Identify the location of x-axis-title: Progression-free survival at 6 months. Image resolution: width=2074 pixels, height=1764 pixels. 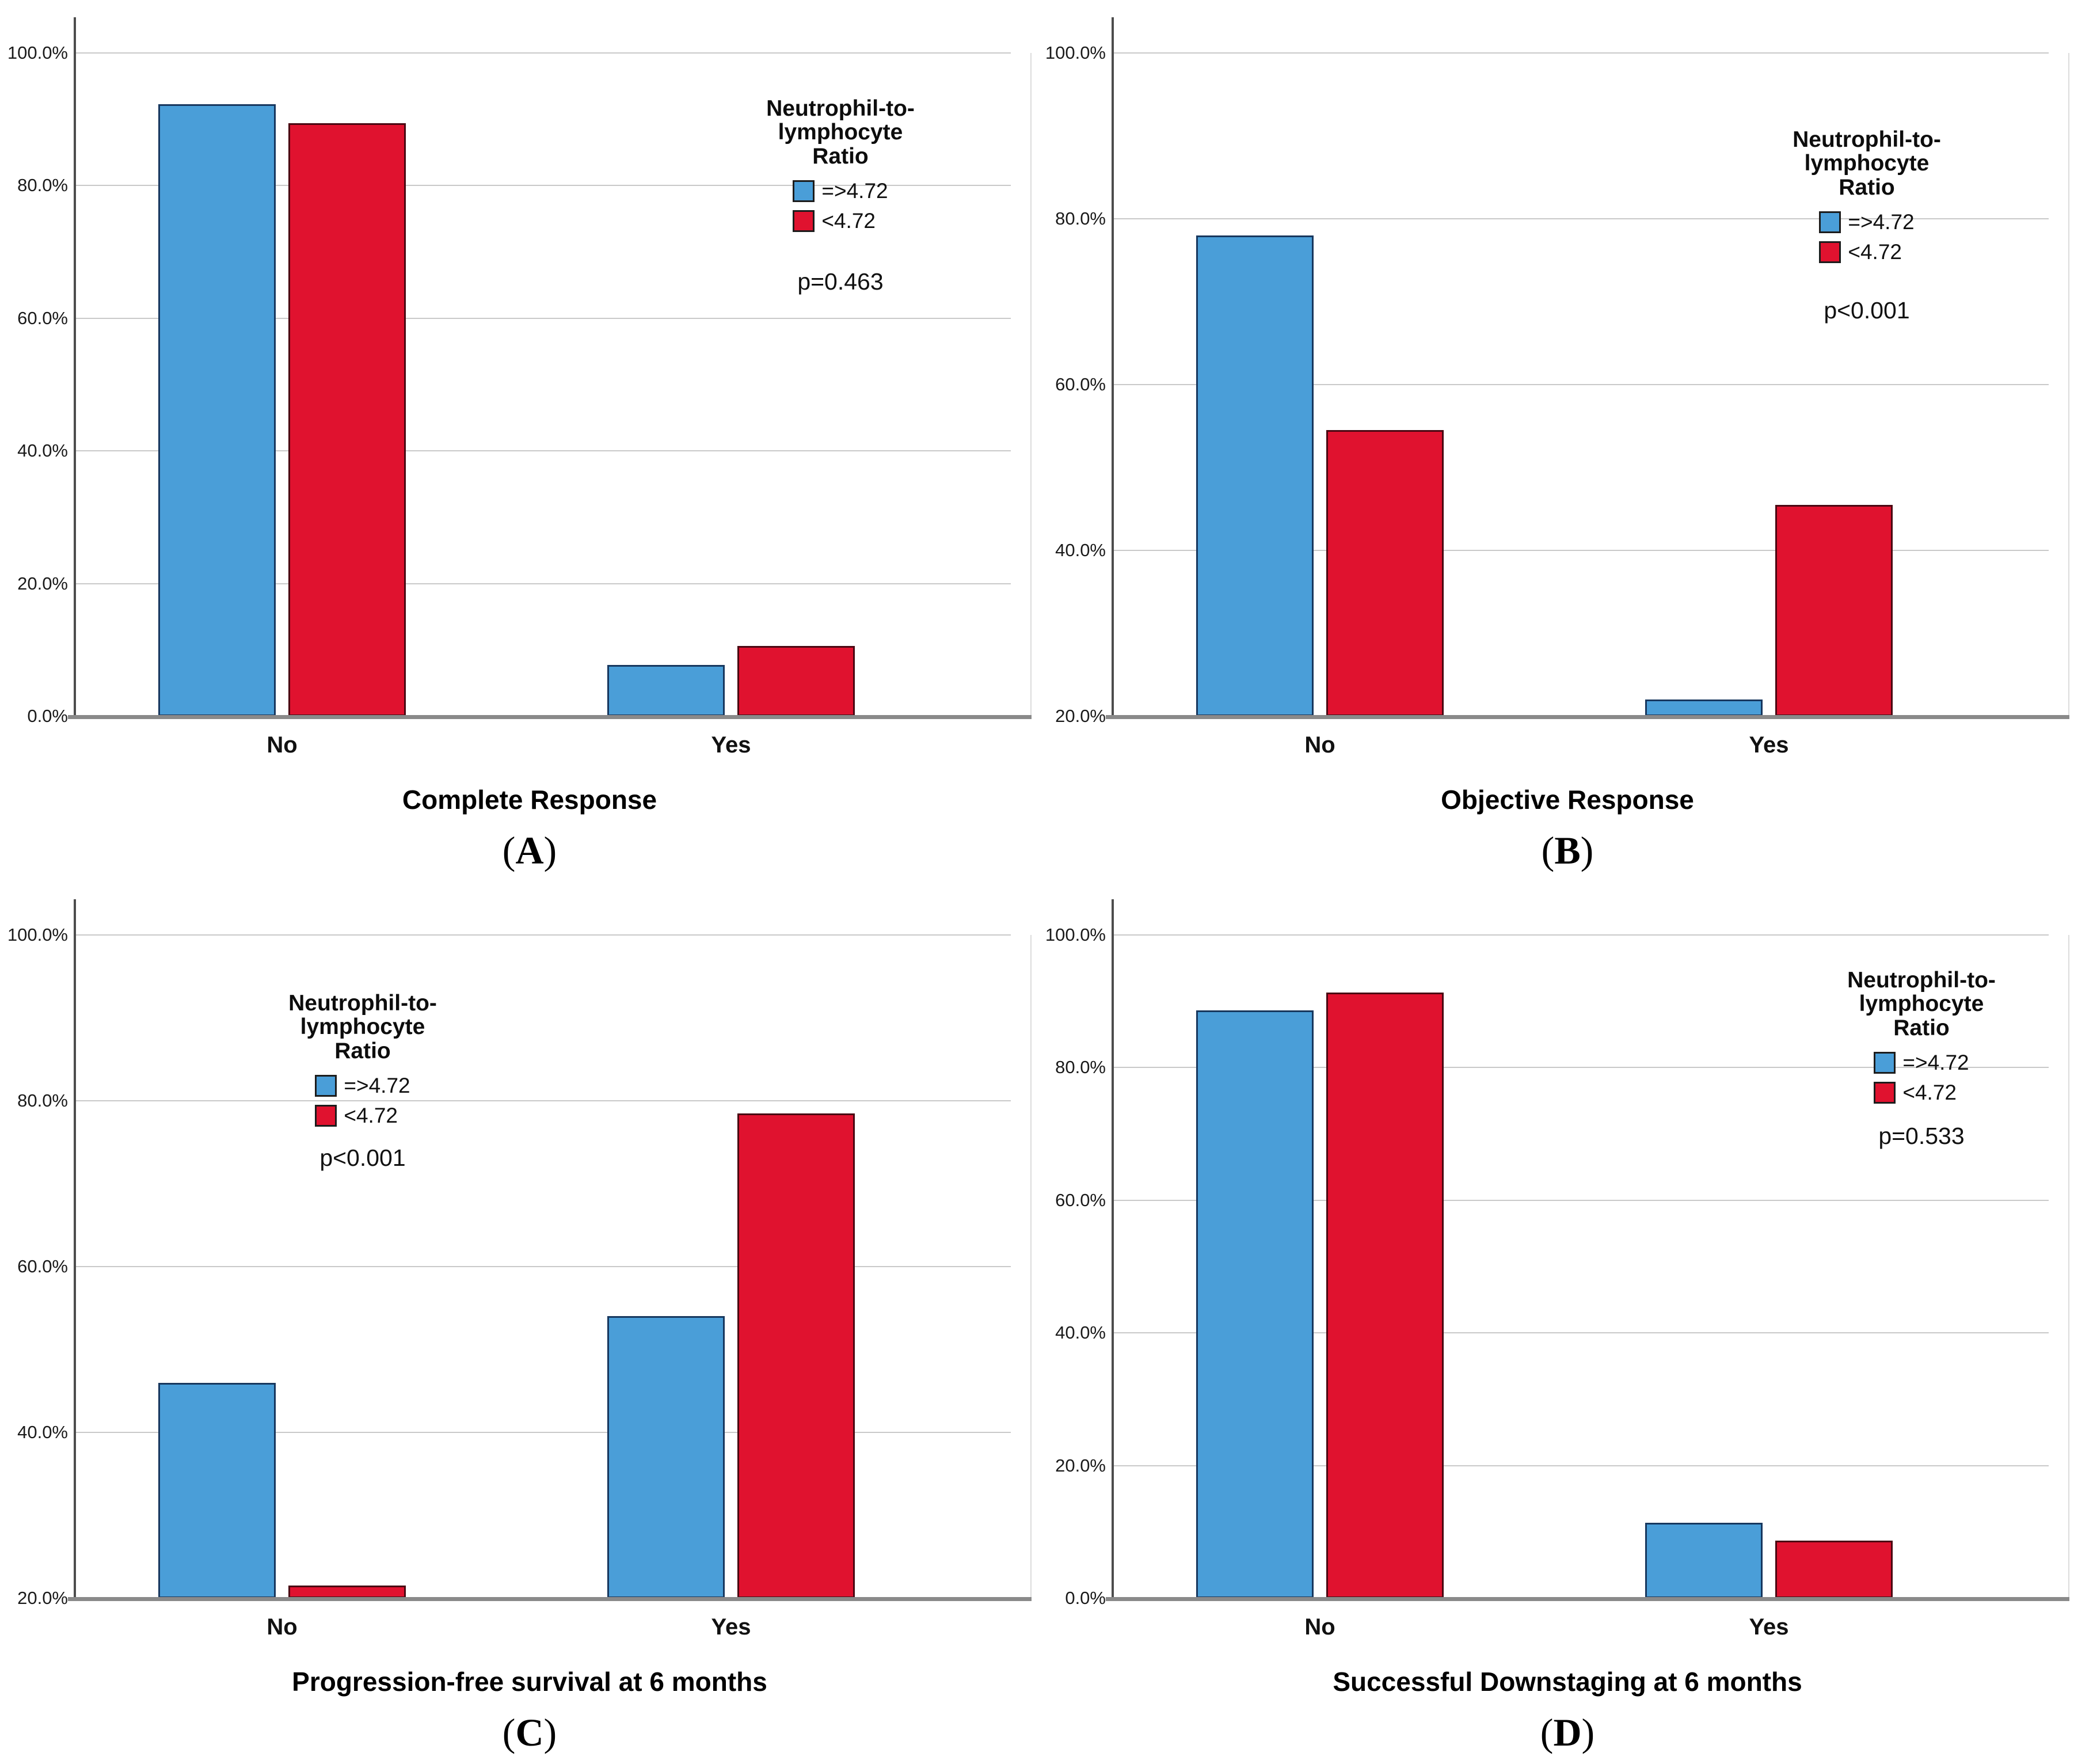
(529, 1682).